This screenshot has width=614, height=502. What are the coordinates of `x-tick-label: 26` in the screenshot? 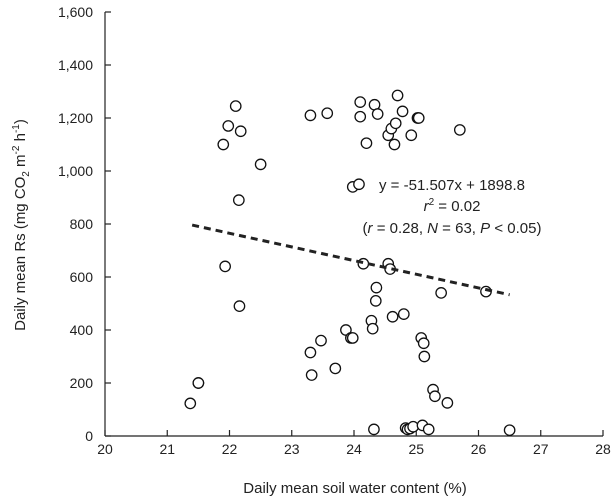 It's located at (479, 449).